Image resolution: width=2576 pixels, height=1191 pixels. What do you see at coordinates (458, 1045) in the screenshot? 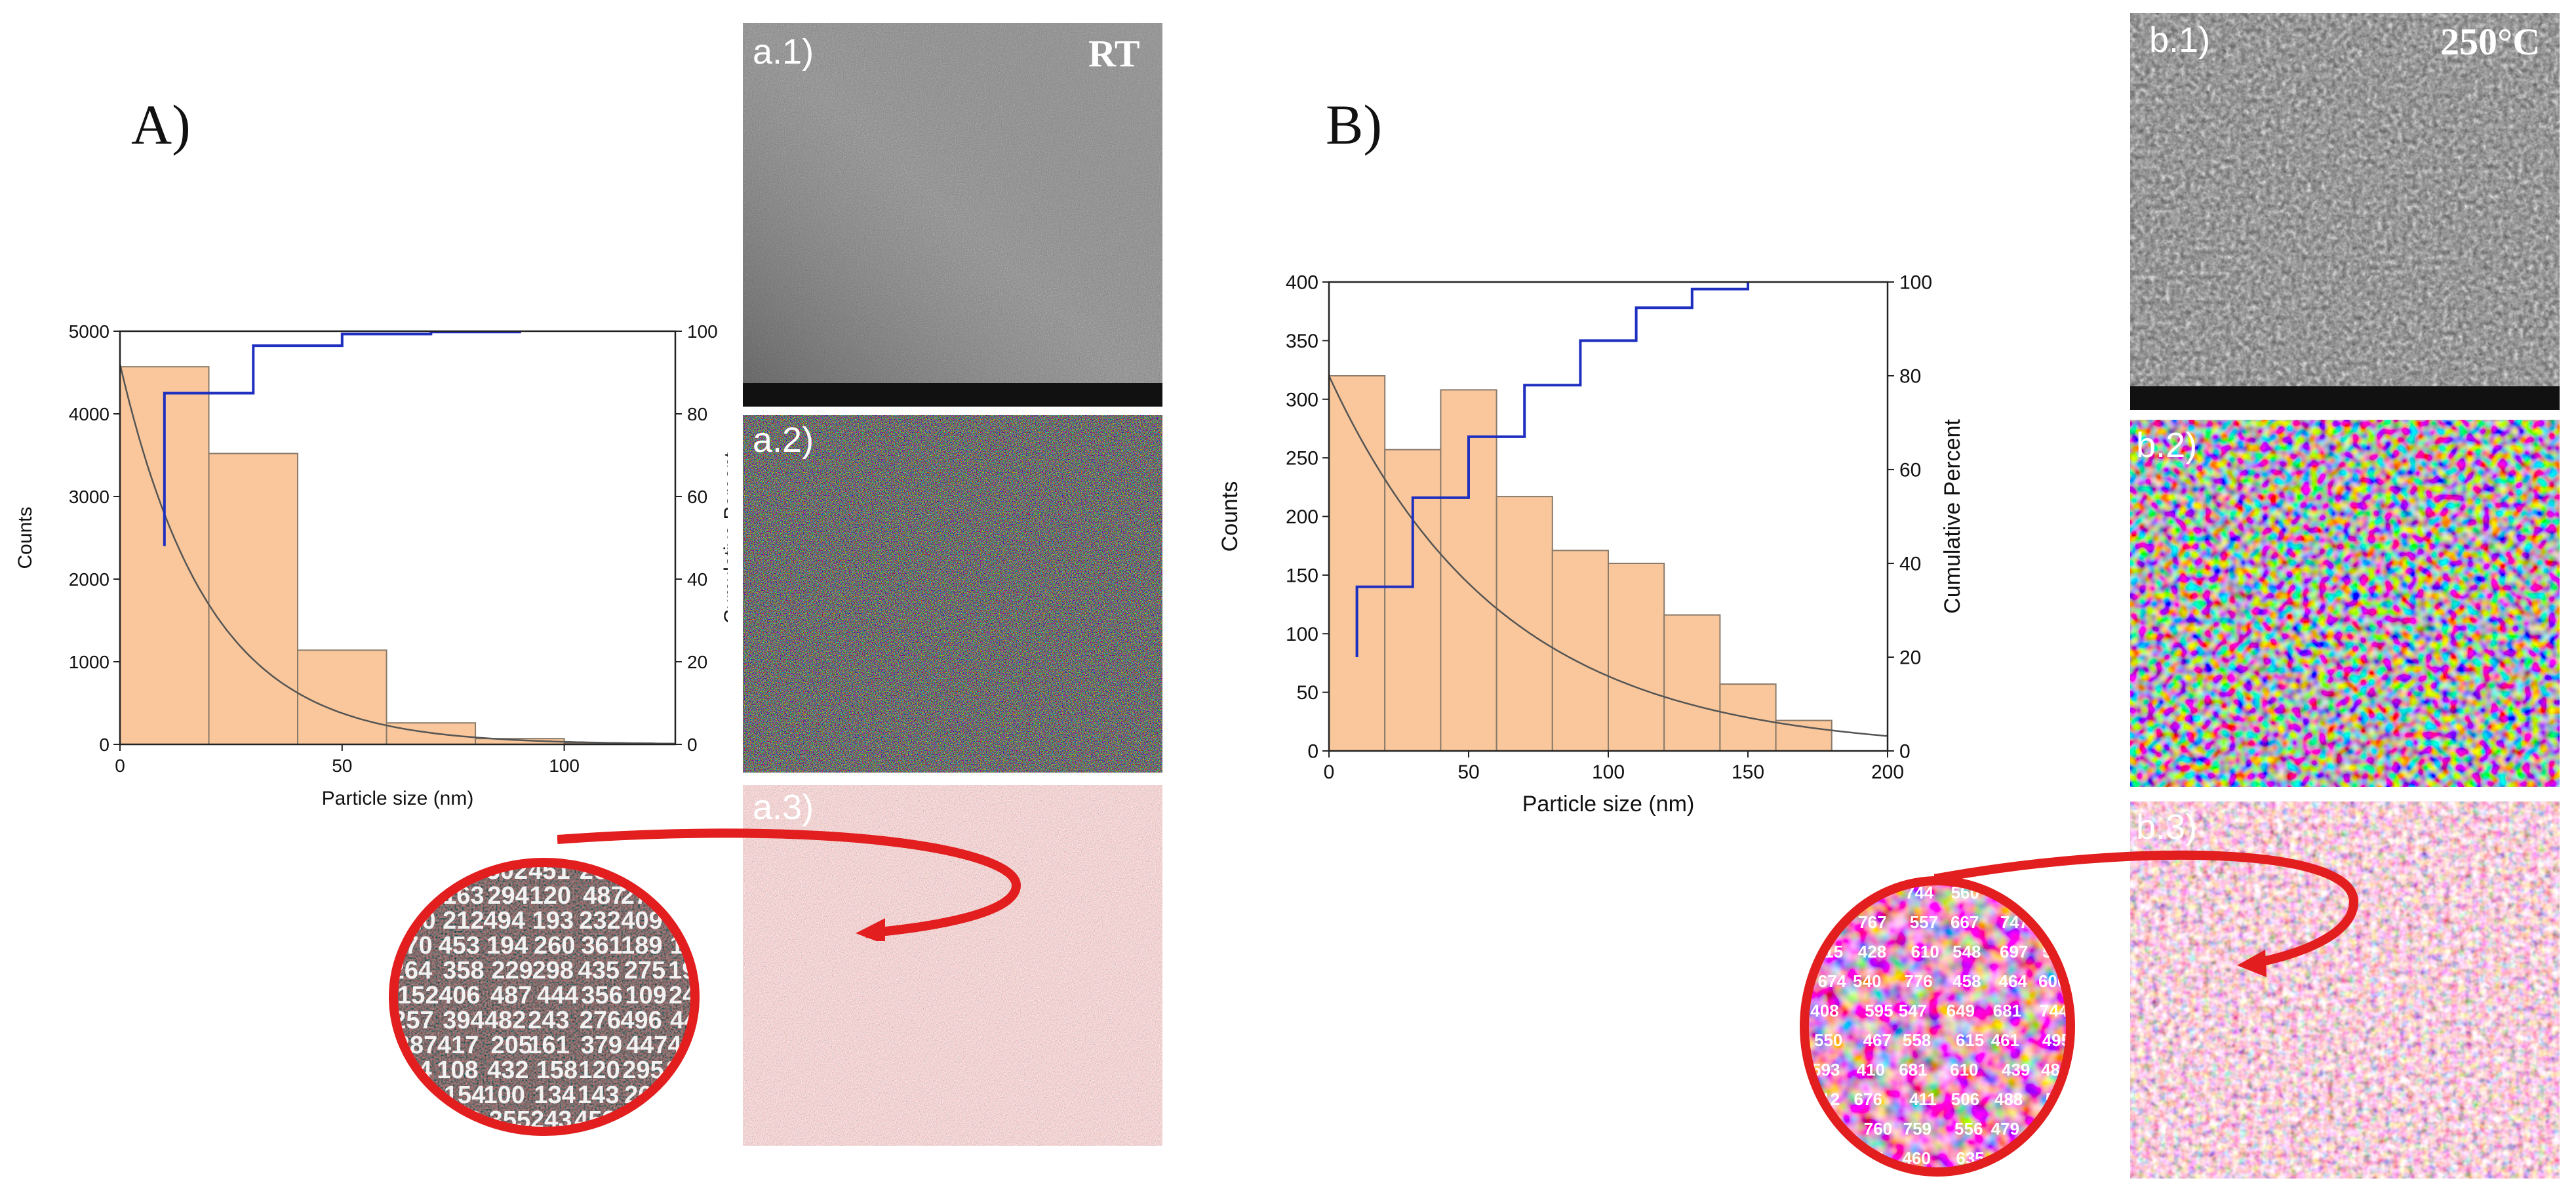
I see `zoom-particle-id: 417` at bounding box center [458, 1045].